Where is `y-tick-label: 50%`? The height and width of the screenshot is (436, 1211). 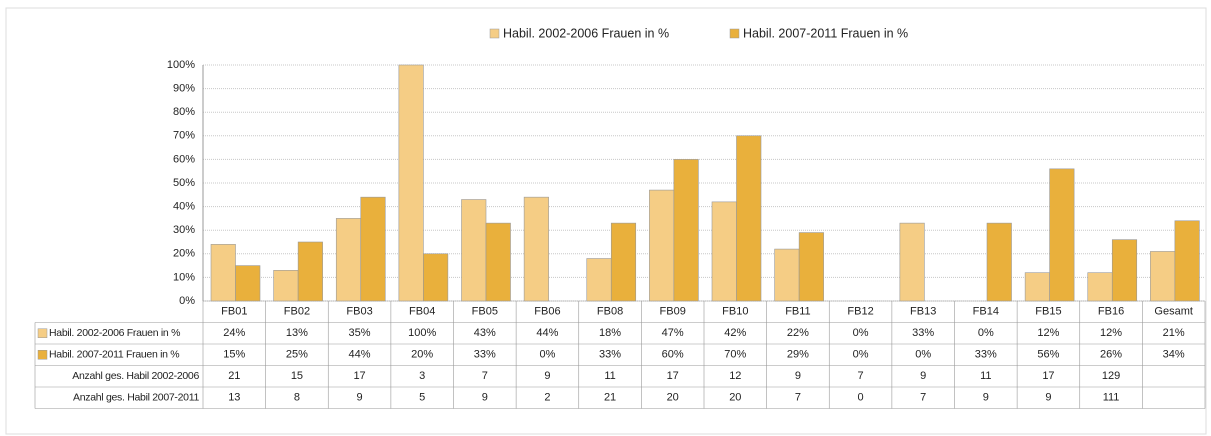 y-tick-label: 50% is located at coordinates (184, 183).